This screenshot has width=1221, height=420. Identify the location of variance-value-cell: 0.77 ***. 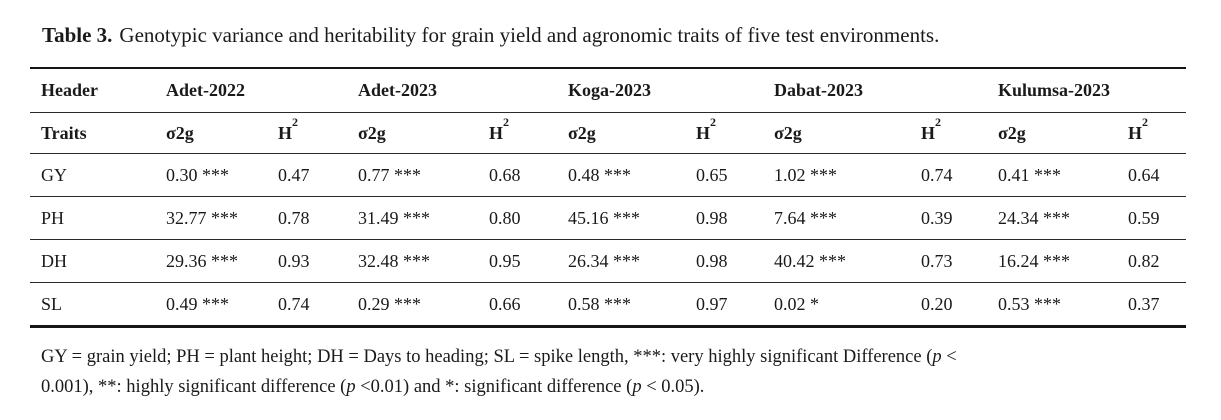
(412, 175).